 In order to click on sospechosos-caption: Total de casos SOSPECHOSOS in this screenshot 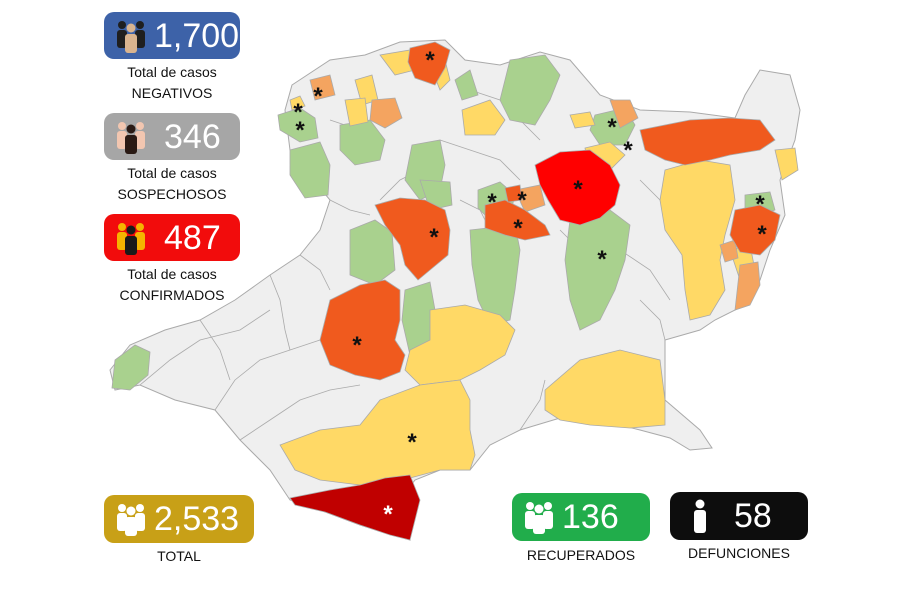, I will do `click(172, 183)`.